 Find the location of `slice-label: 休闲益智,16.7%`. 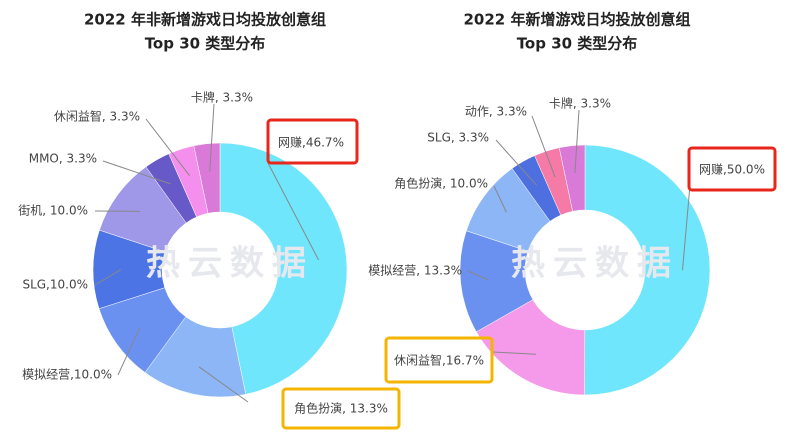

slice-label: 休闲益智,16.7% is located at coordinates (439, 360).